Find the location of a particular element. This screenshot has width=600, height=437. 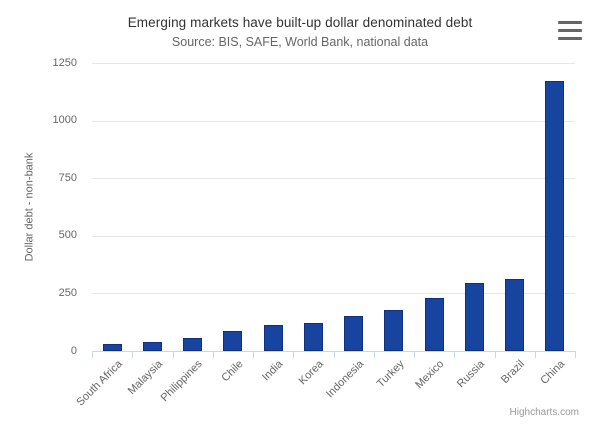

y-axis-label: 250 is located at coordinates (67, 292).